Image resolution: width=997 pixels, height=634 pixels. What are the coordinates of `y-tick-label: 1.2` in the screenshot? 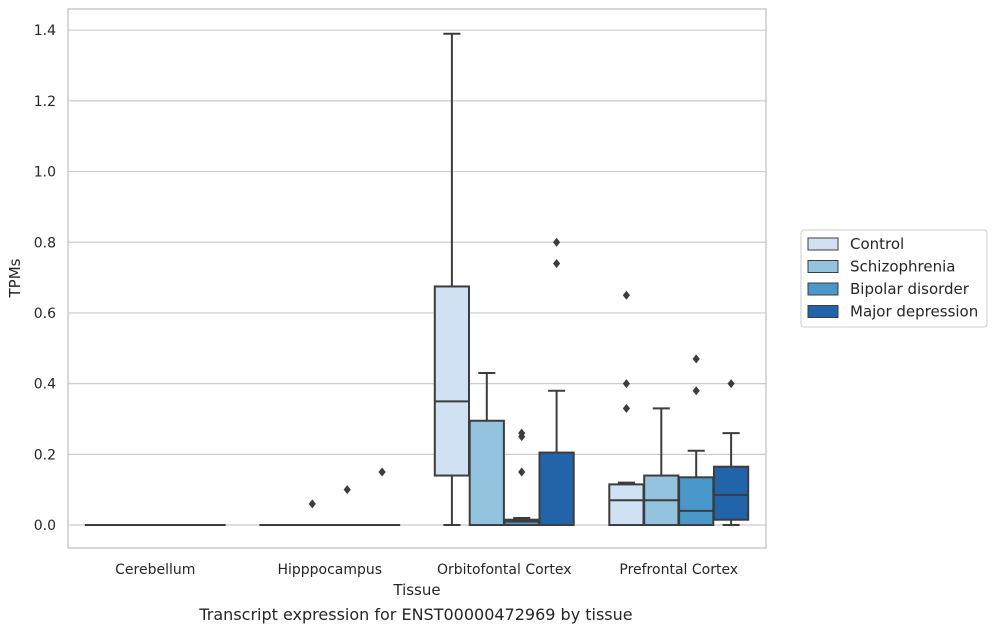 It's located at (45, 102).